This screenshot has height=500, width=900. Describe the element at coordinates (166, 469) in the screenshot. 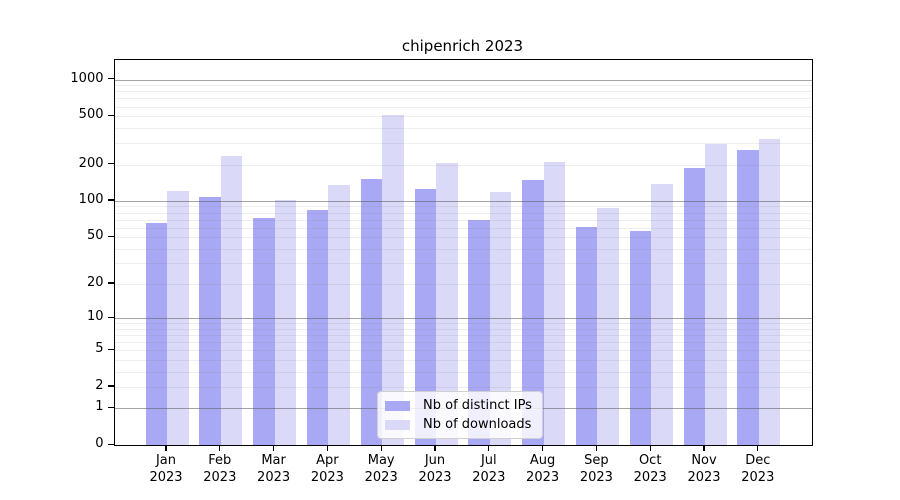

I see `x-tick-label-jan: Jan 2023` at that location.